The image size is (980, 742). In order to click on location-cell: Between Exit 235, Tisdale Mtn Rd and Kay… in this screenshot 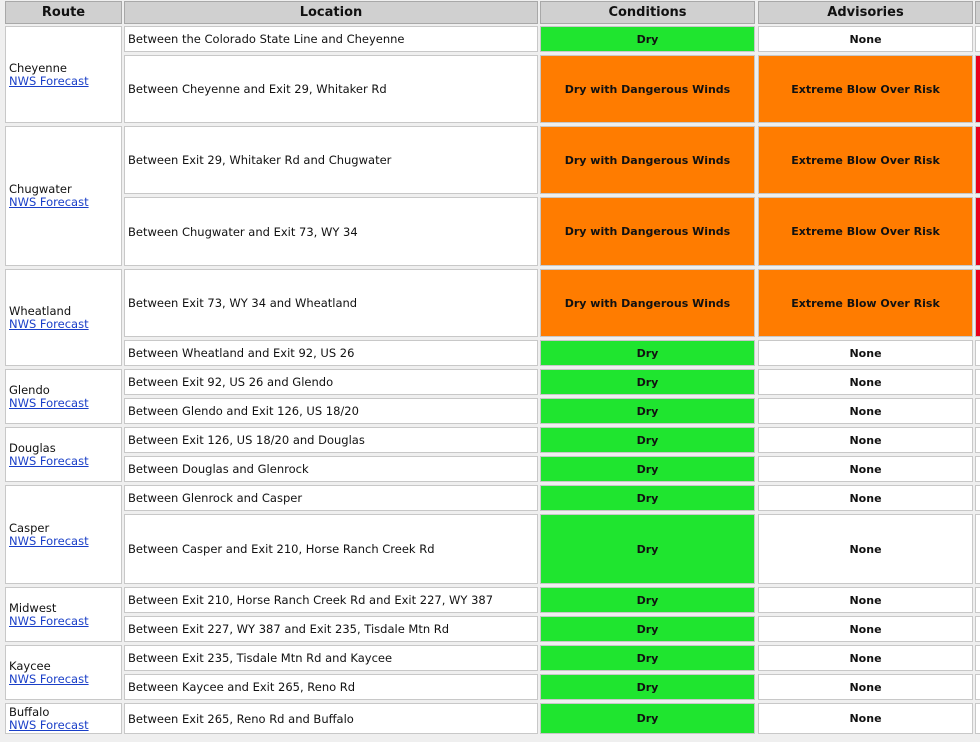, I will do `click(331, 658)`.